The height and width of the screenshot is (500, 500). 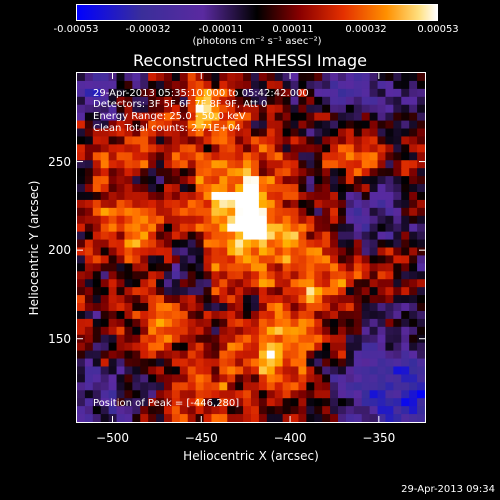 What do you see at coordinates (251, 456) in the screenshot?
I see `x-axis-label: Heliocentric X (arcsec)` at bounding box center [251, 456].